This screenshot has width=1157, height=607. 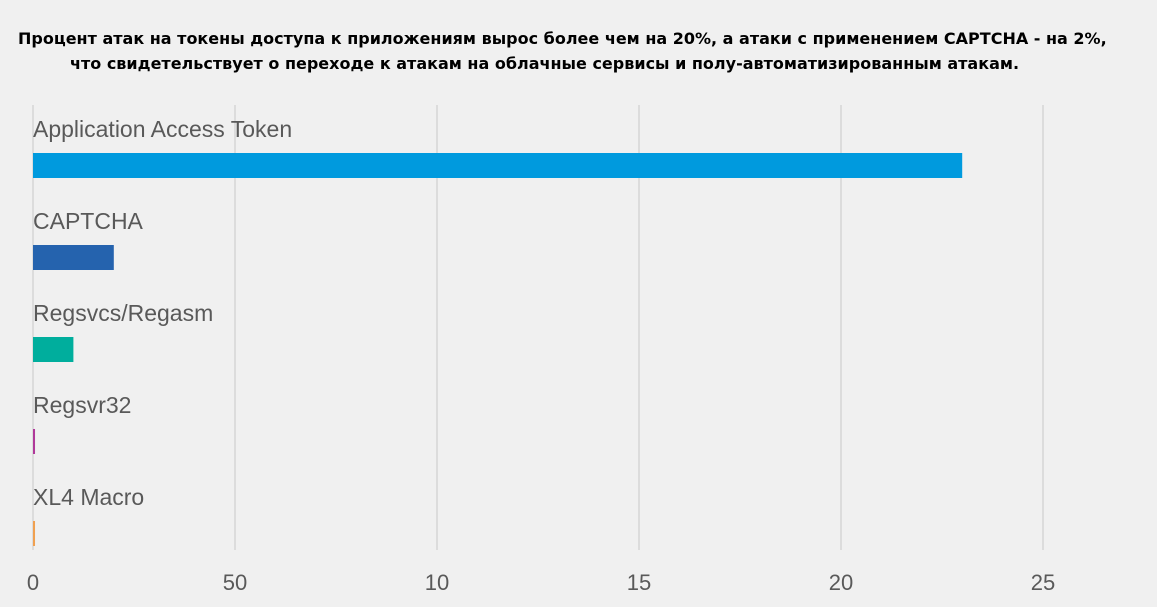 I want to click on category-label: CAPTCHA, so click(x=88, y=221).